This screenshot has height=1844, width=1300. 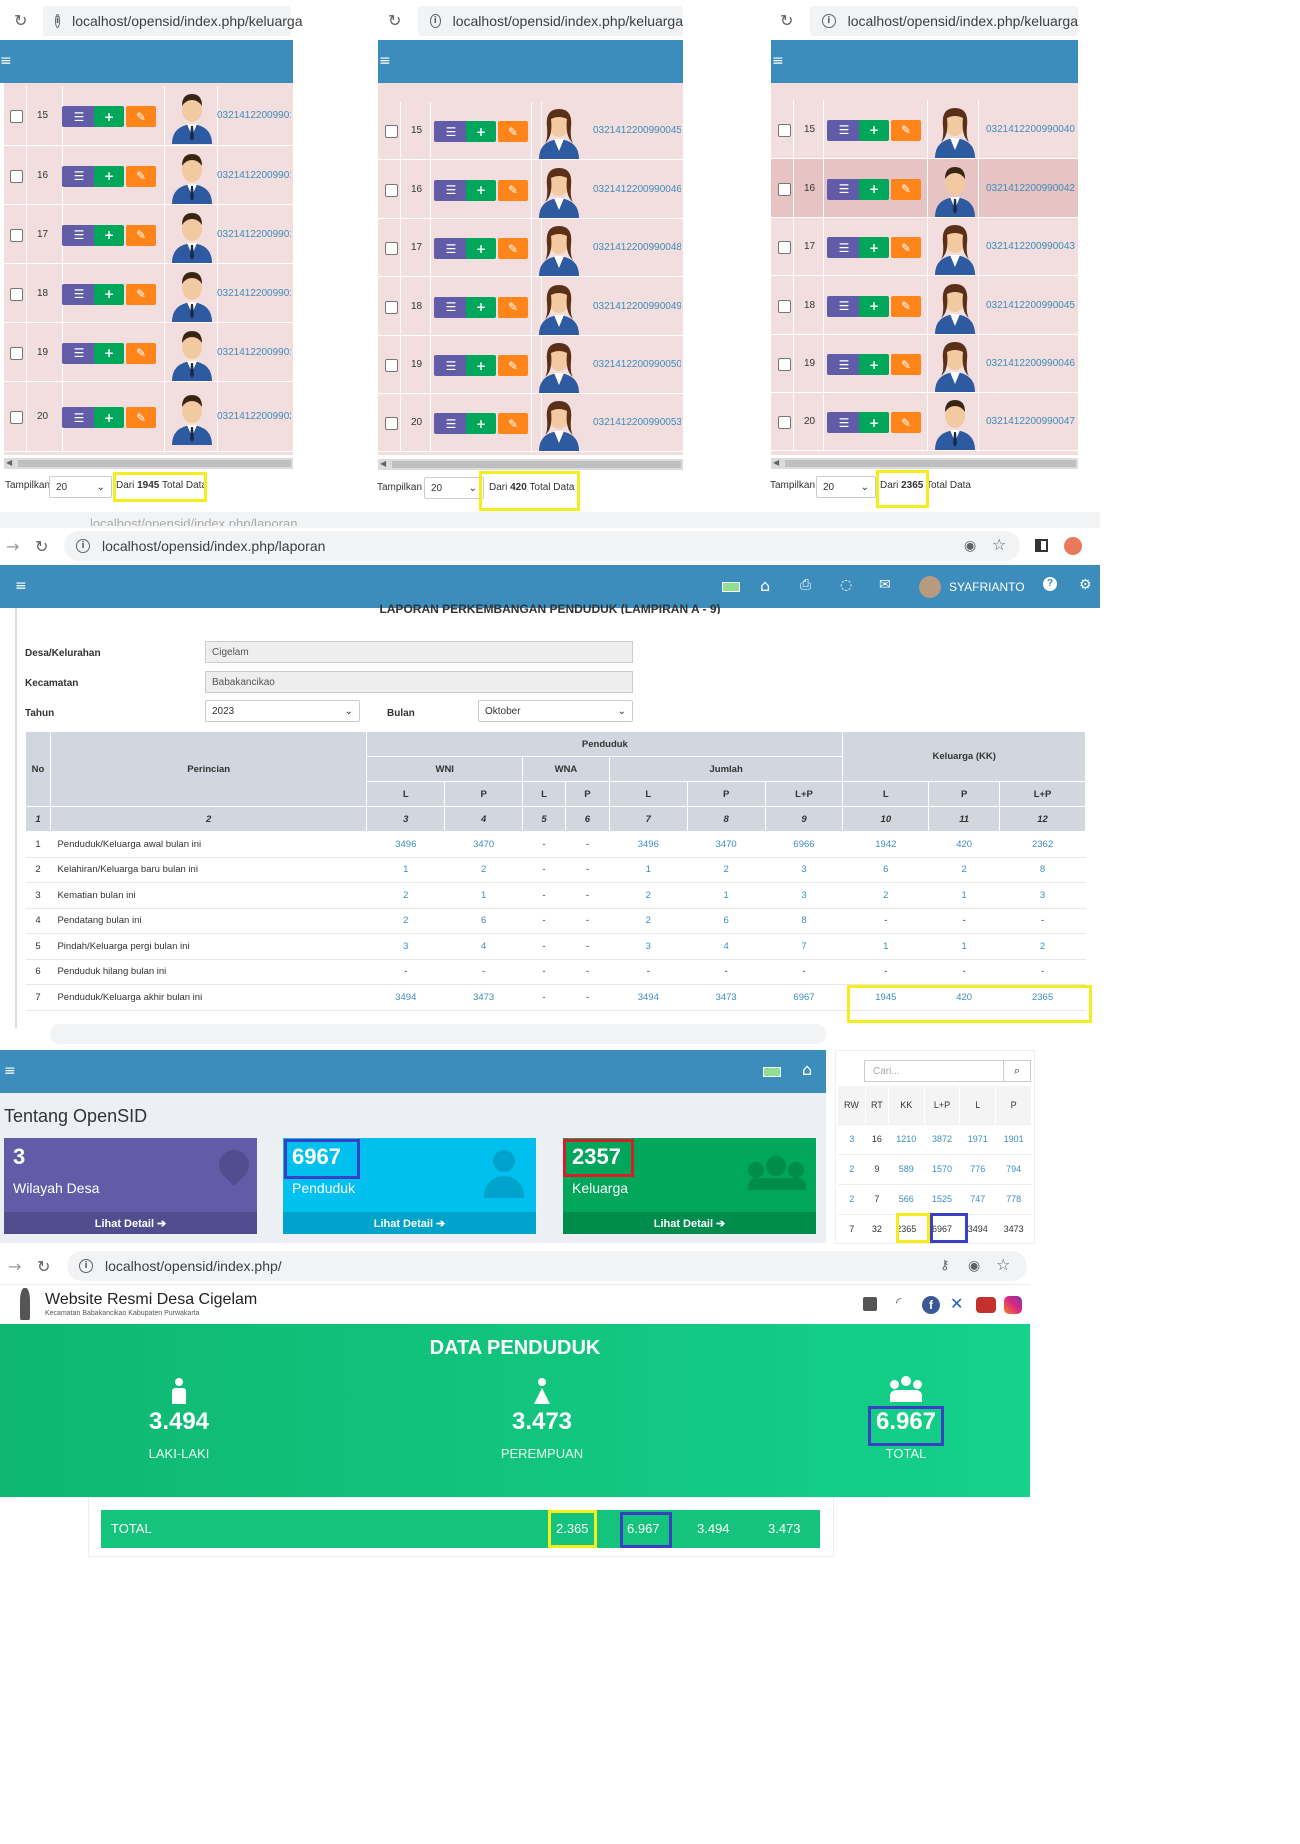 I want to click on table-row: 18 ☰ + ✎ 0321412200990049, so click(x=530, y=306).